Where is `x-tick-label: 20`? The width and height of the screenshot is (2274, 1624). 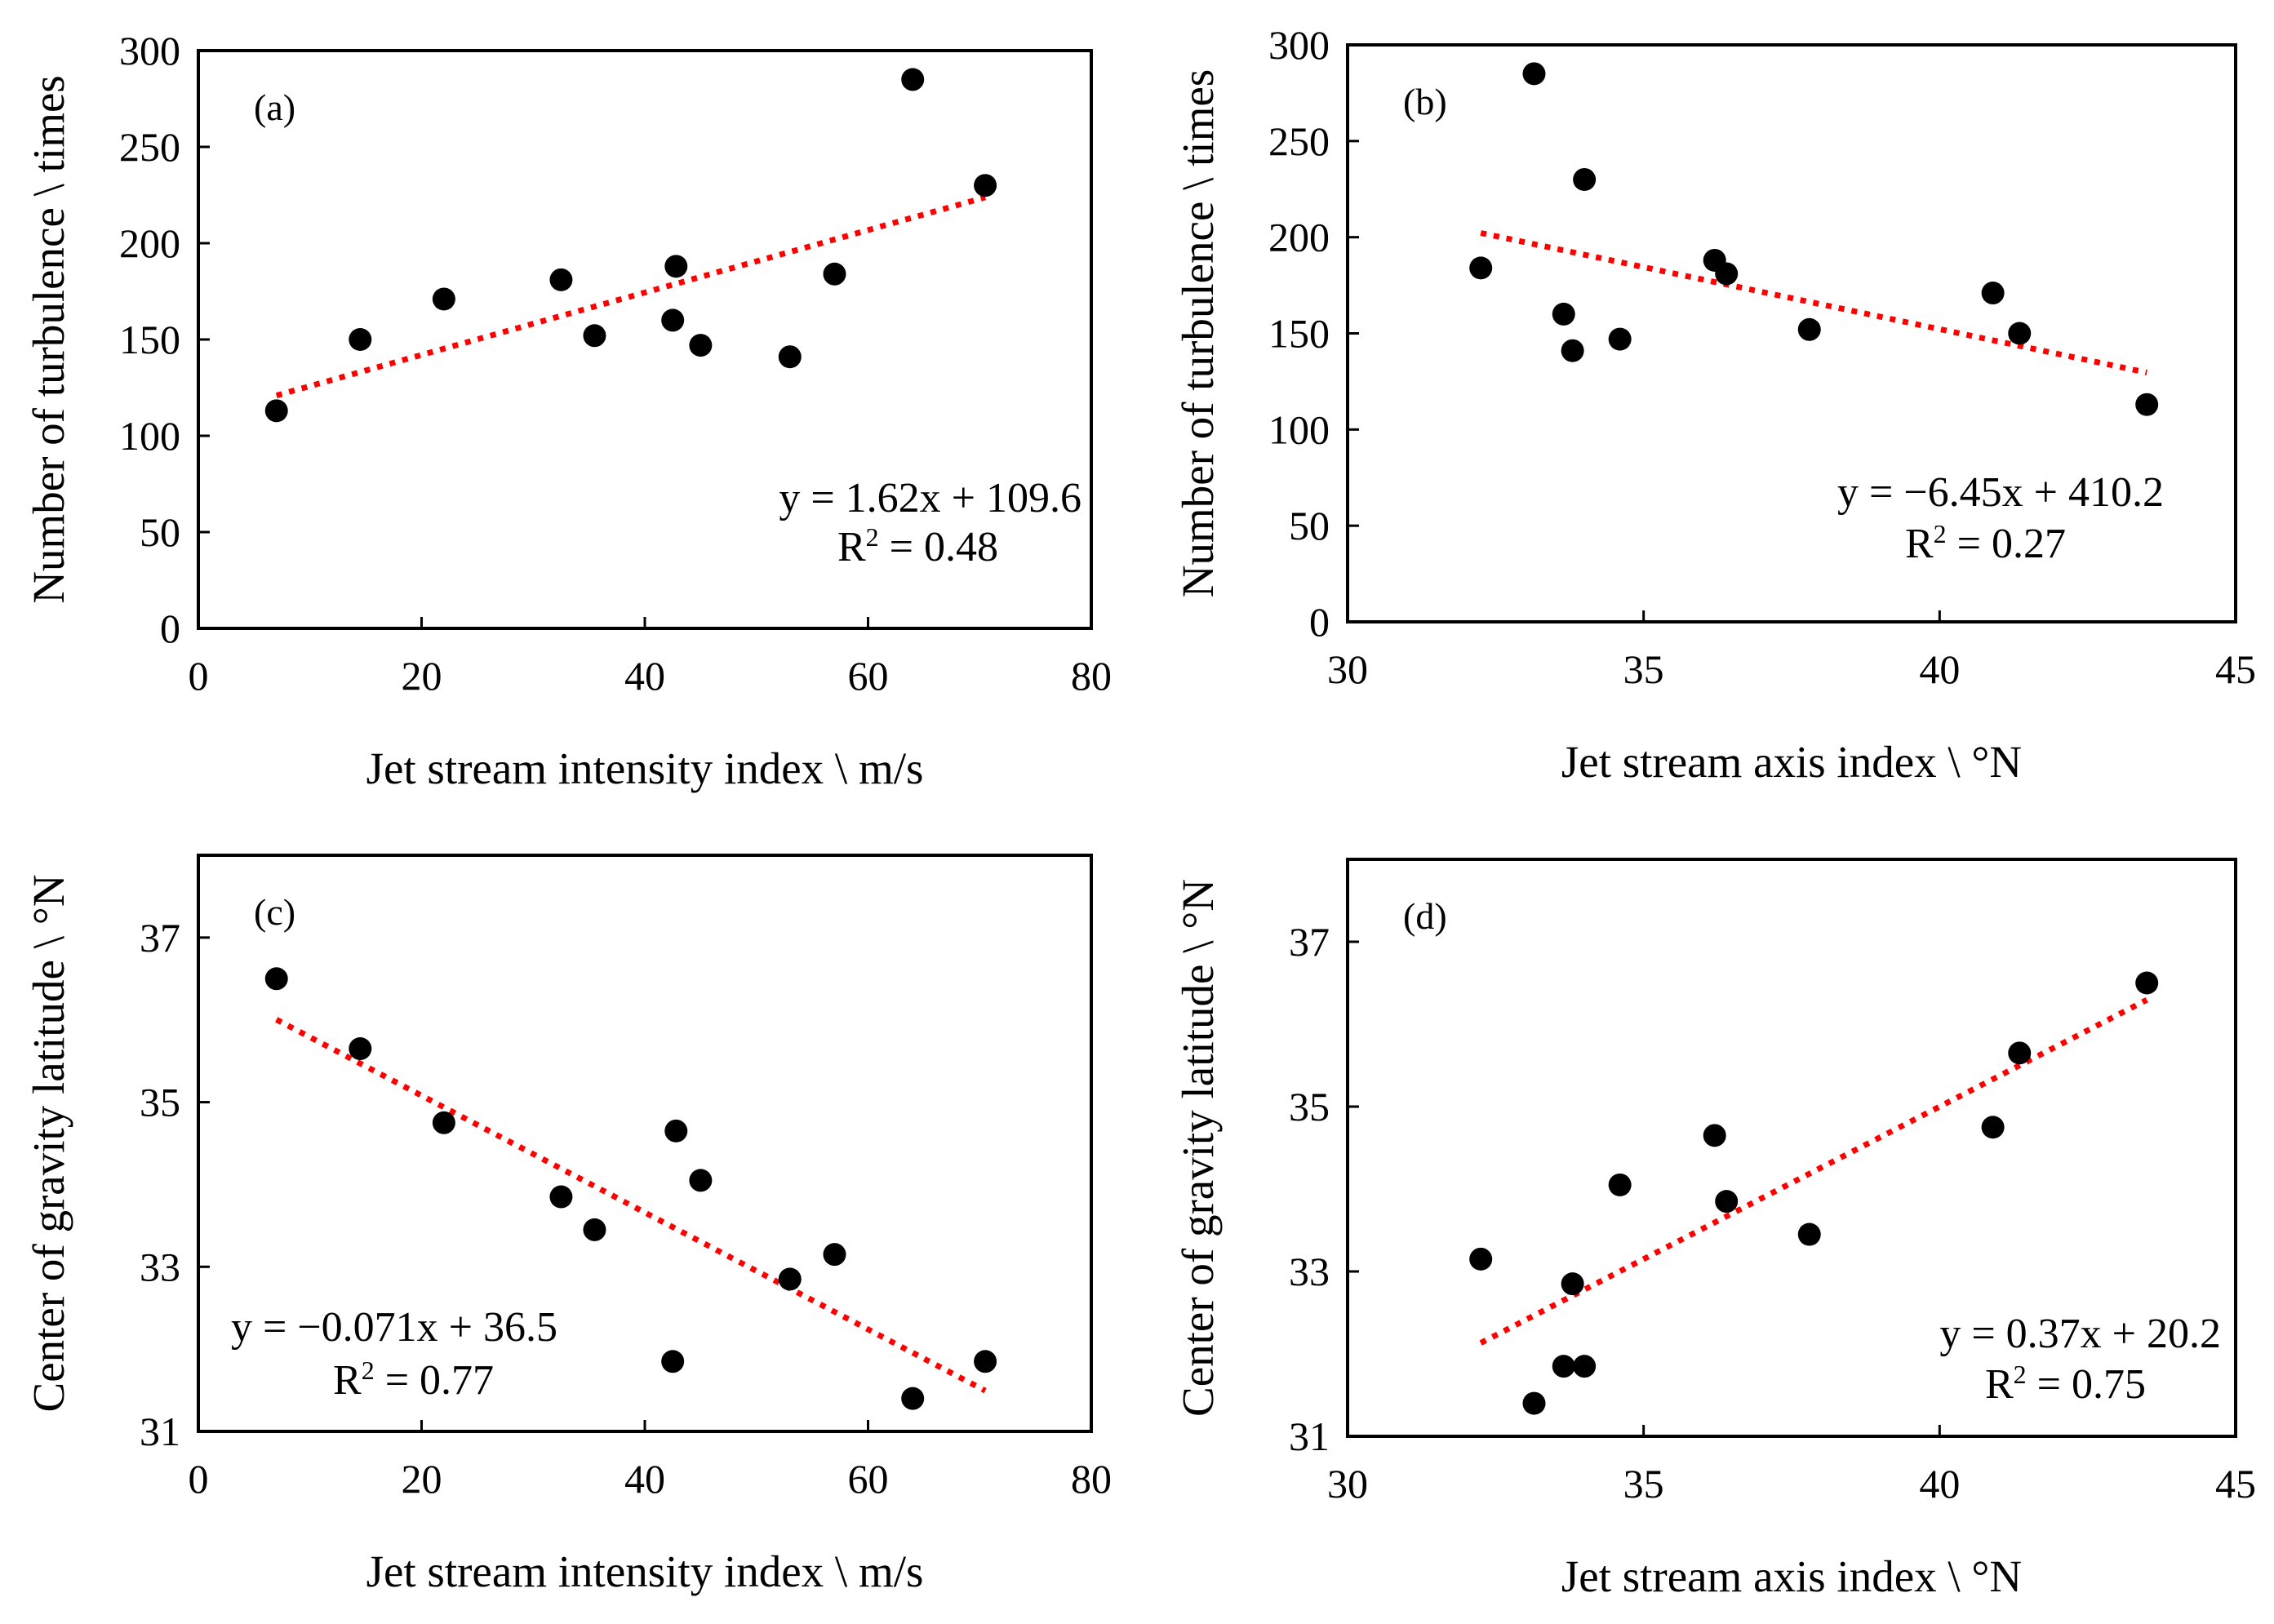 x-tick-label: 20 is located at coordinates (422, 676).